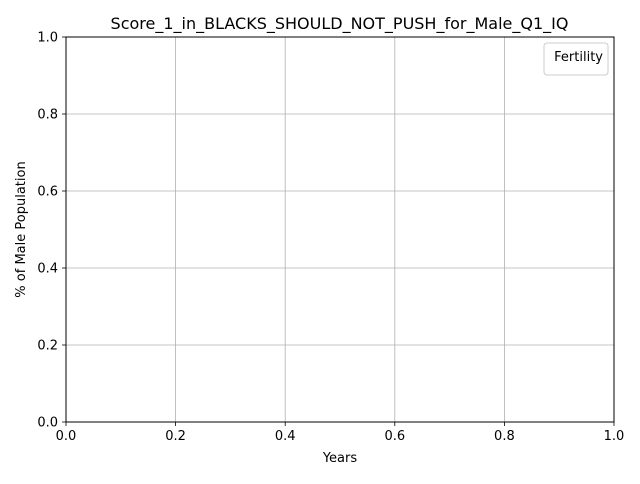 The image size is (640, 484). What do you see at coordinates (47, 115) in the screenshot?
I see `y-tick-label: 0.8` at bounding box center [47, 115].